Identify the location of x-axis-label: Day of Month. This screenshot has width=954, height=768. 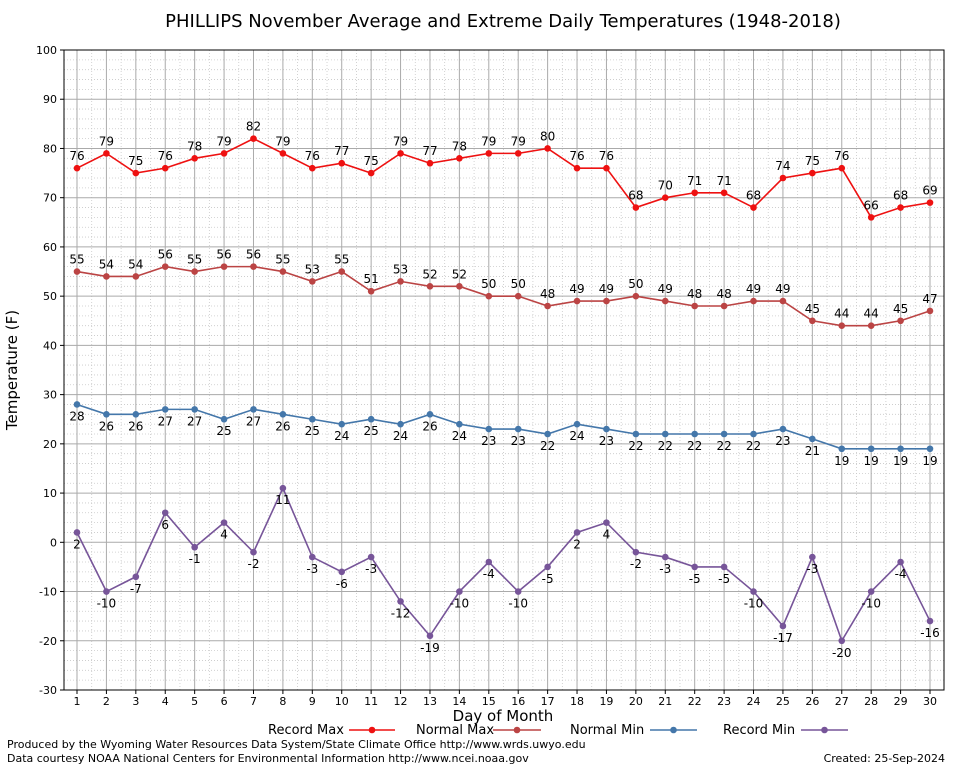
(503, 716).